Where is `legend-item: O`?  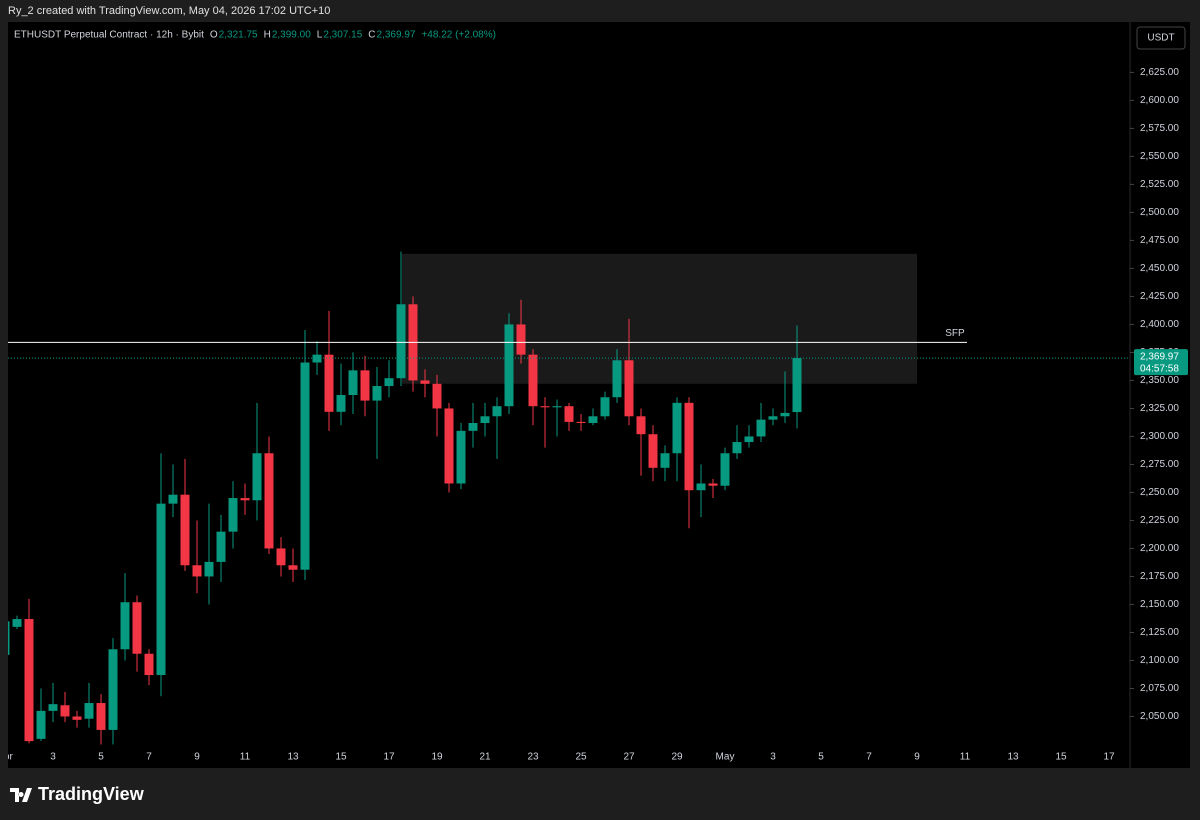
legend-item: O is located at coordinates (214, 35).